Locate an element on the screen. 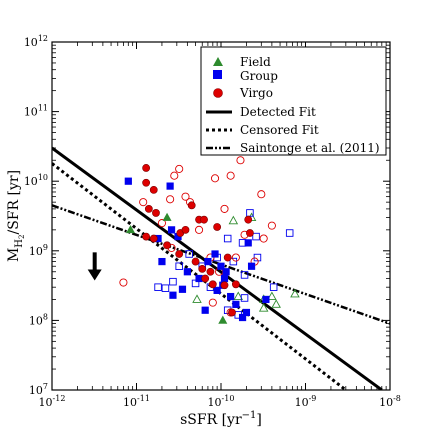 The height and width of the screenshot is (436, 436). x-tick-exp: -12 is located at coordinates (59, 398).